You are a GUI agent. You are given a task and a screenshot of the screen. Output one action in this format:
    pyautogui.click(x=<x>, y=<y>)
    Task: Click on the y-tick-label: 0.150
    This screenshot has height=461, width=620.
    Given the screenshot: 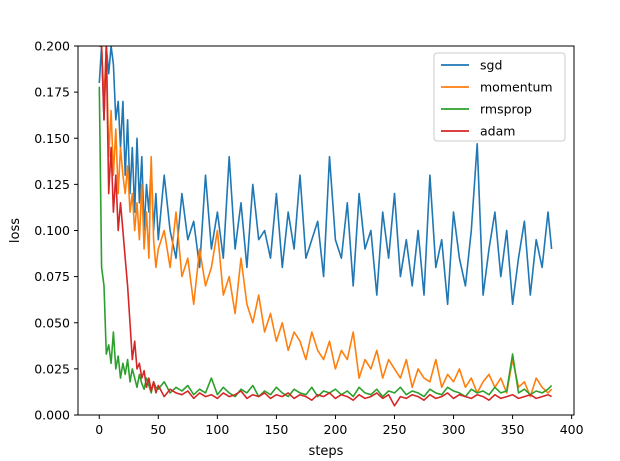 What is the action you would take?
    pyautogui.click(x=52, y=138)
    